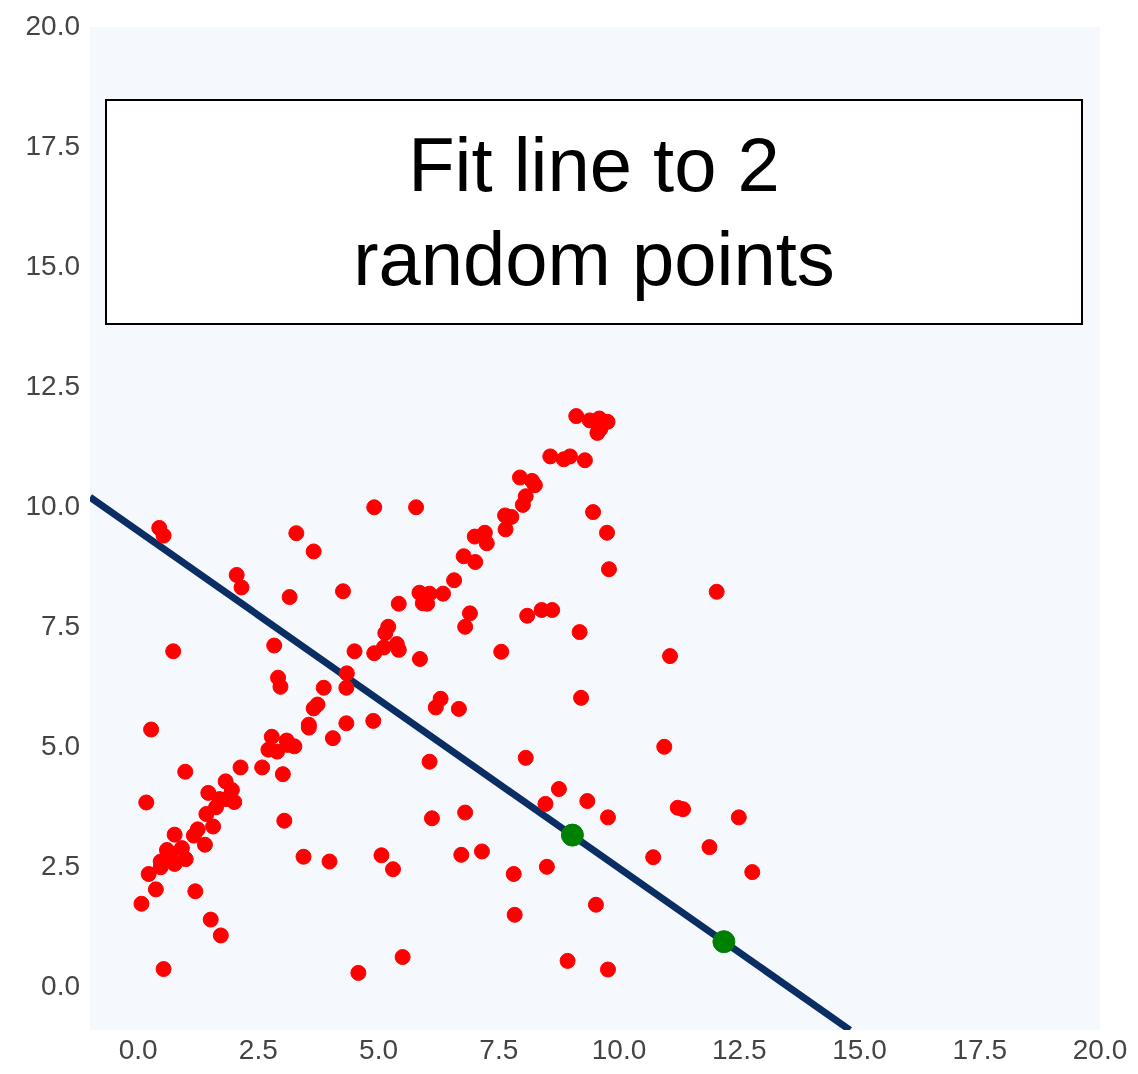  I want to click on y-tick-label: 2.5, so click(60, 865).